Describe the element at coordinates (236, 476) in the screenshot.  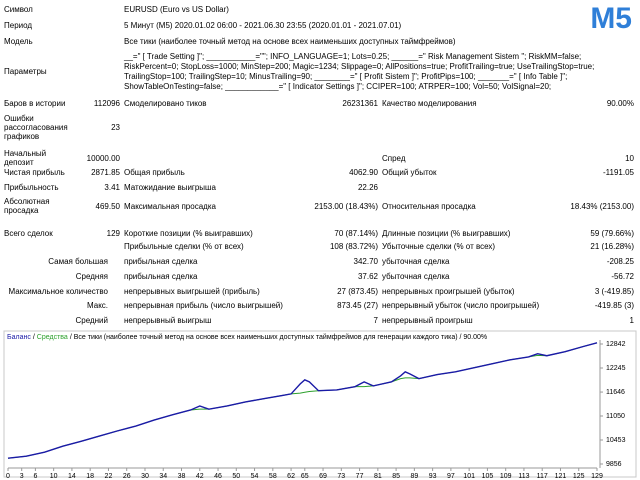
I see `x-tick-label: 50` at that location.